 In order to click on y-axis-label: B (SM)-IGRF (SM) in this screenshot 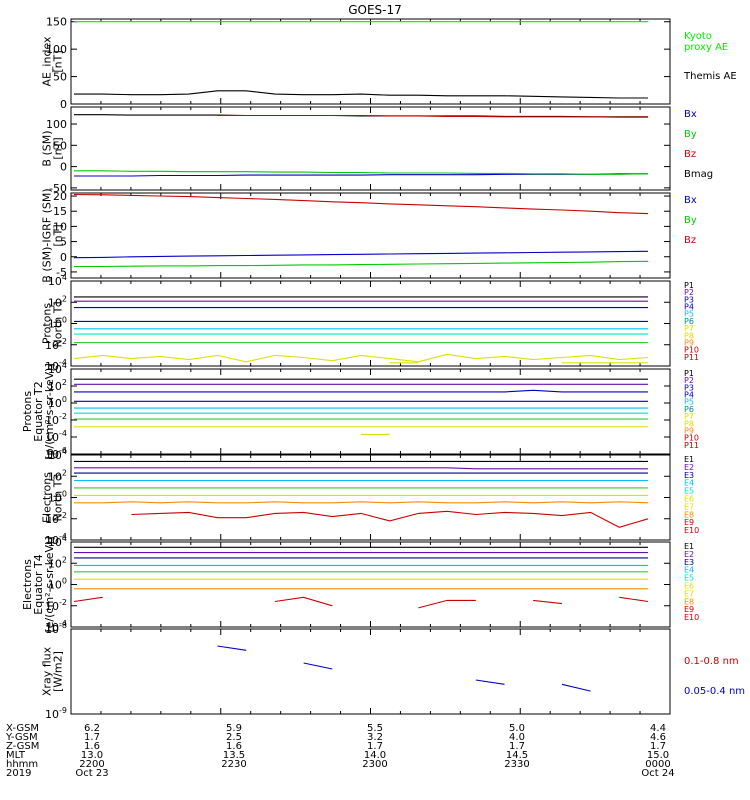, I will do `click(47, 235)`.